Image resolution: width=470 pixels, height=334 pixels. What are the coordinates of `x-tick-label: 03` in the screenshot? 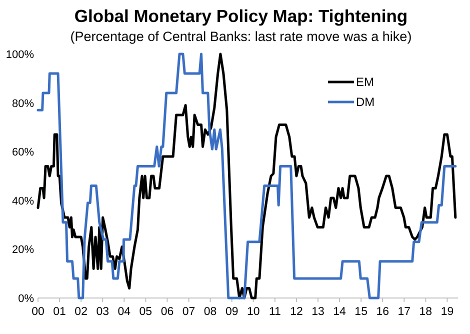 It's located at (103, 312).